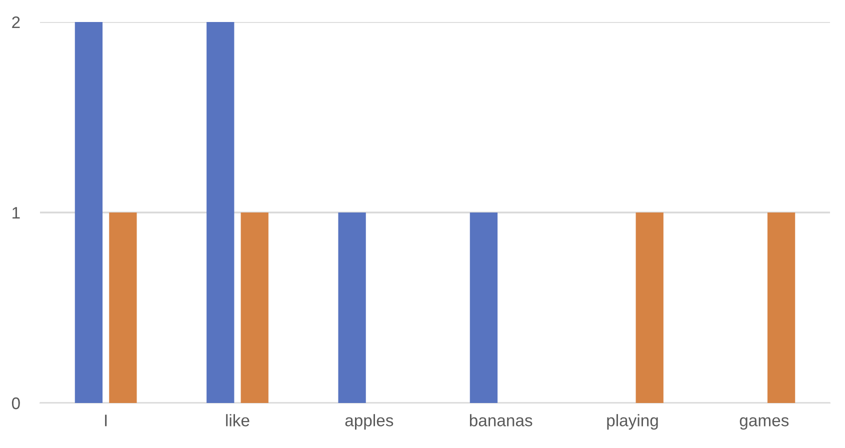  Describe the element at coordinates (106, 420) in the screenshot. I see `x-tick-label: I` at that location.